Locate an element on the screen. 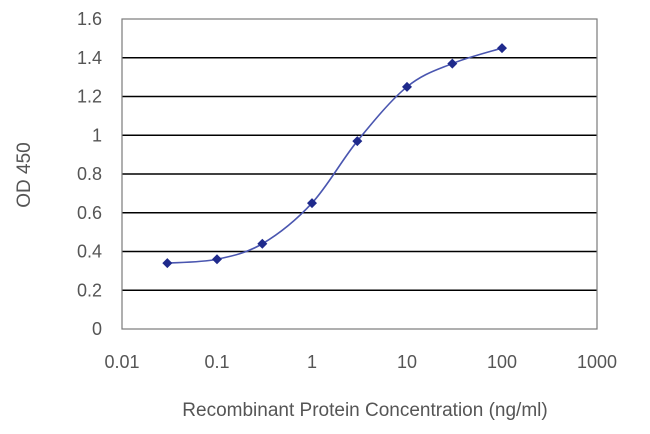  y-axis-tick-labels: 0 0.2 0.4 0.6 0.8 1 1.2 1.4 1.6 is located at coordinates (89, 174).